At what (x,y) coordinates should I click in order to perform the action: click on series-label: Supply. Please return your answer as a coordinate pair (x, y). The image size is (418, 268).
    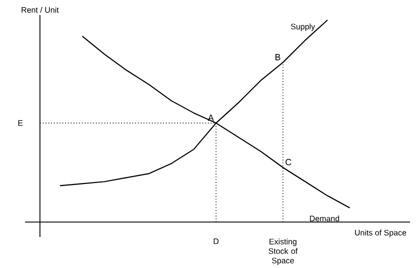
    Looking at the image, I should click on (303, 27).